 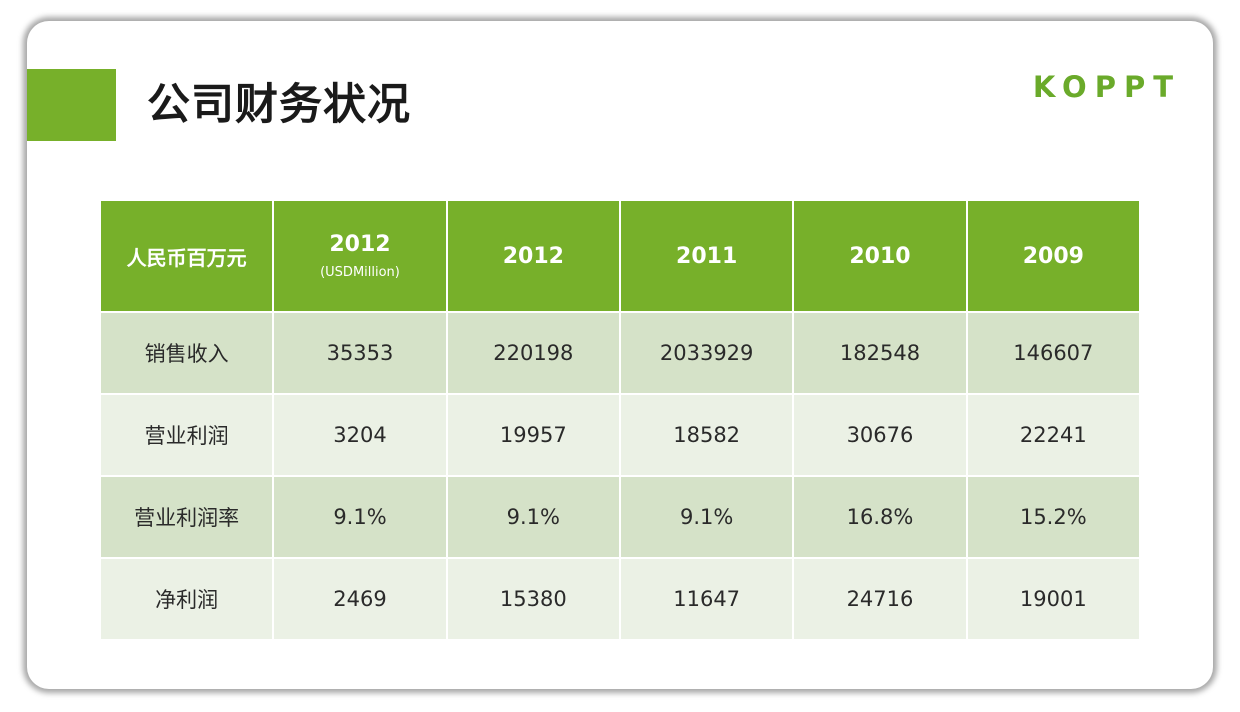 I want to click on table-cell: 22241, so click(x=1053, y=435).